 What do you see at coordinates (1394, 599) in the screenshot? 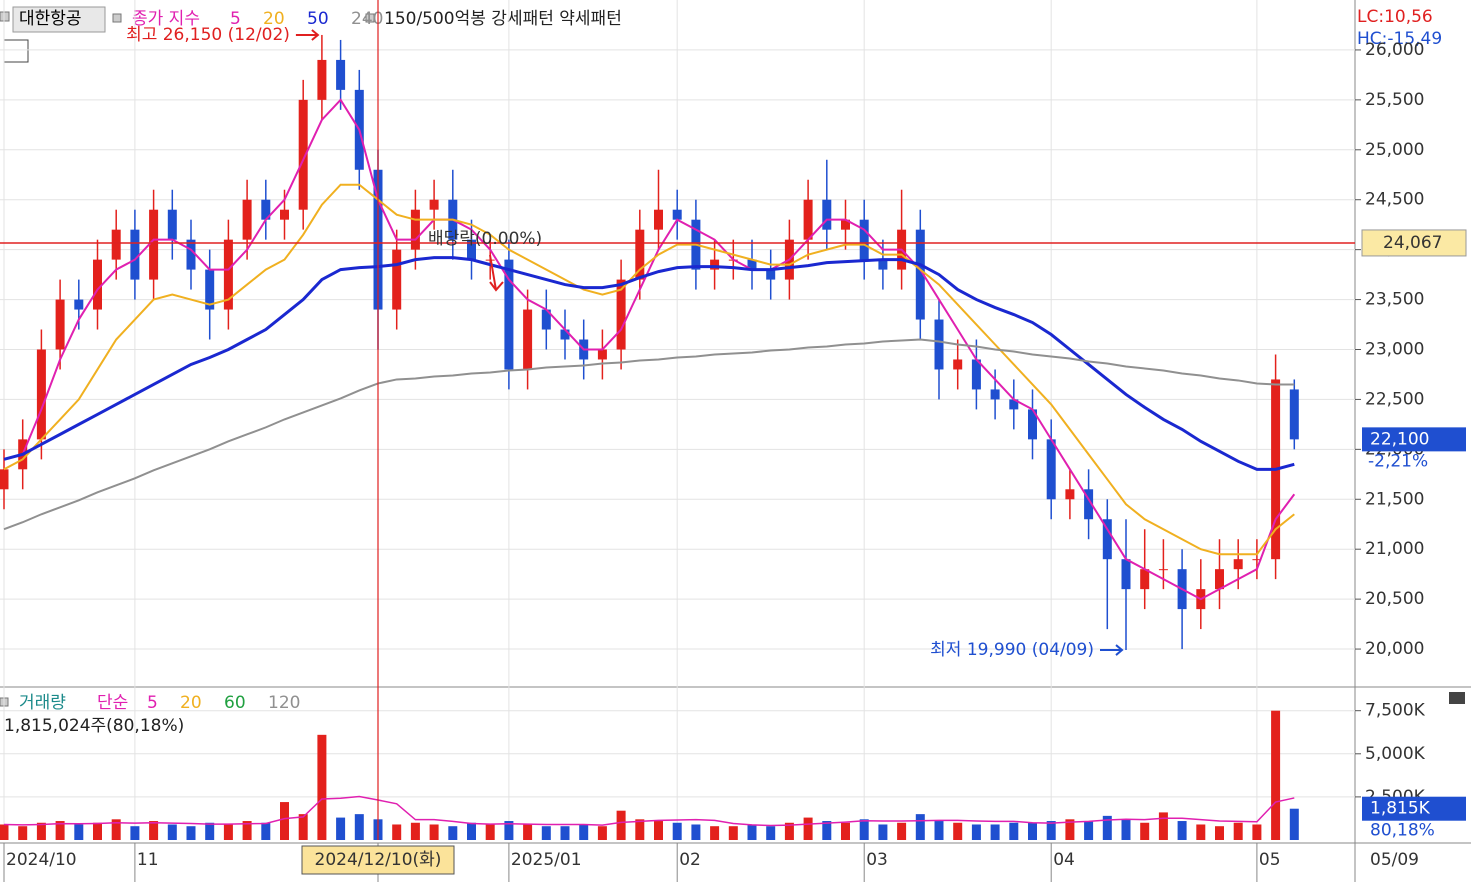
I see `y-tick-label: 20,500` at bounding box center [1394, 599].